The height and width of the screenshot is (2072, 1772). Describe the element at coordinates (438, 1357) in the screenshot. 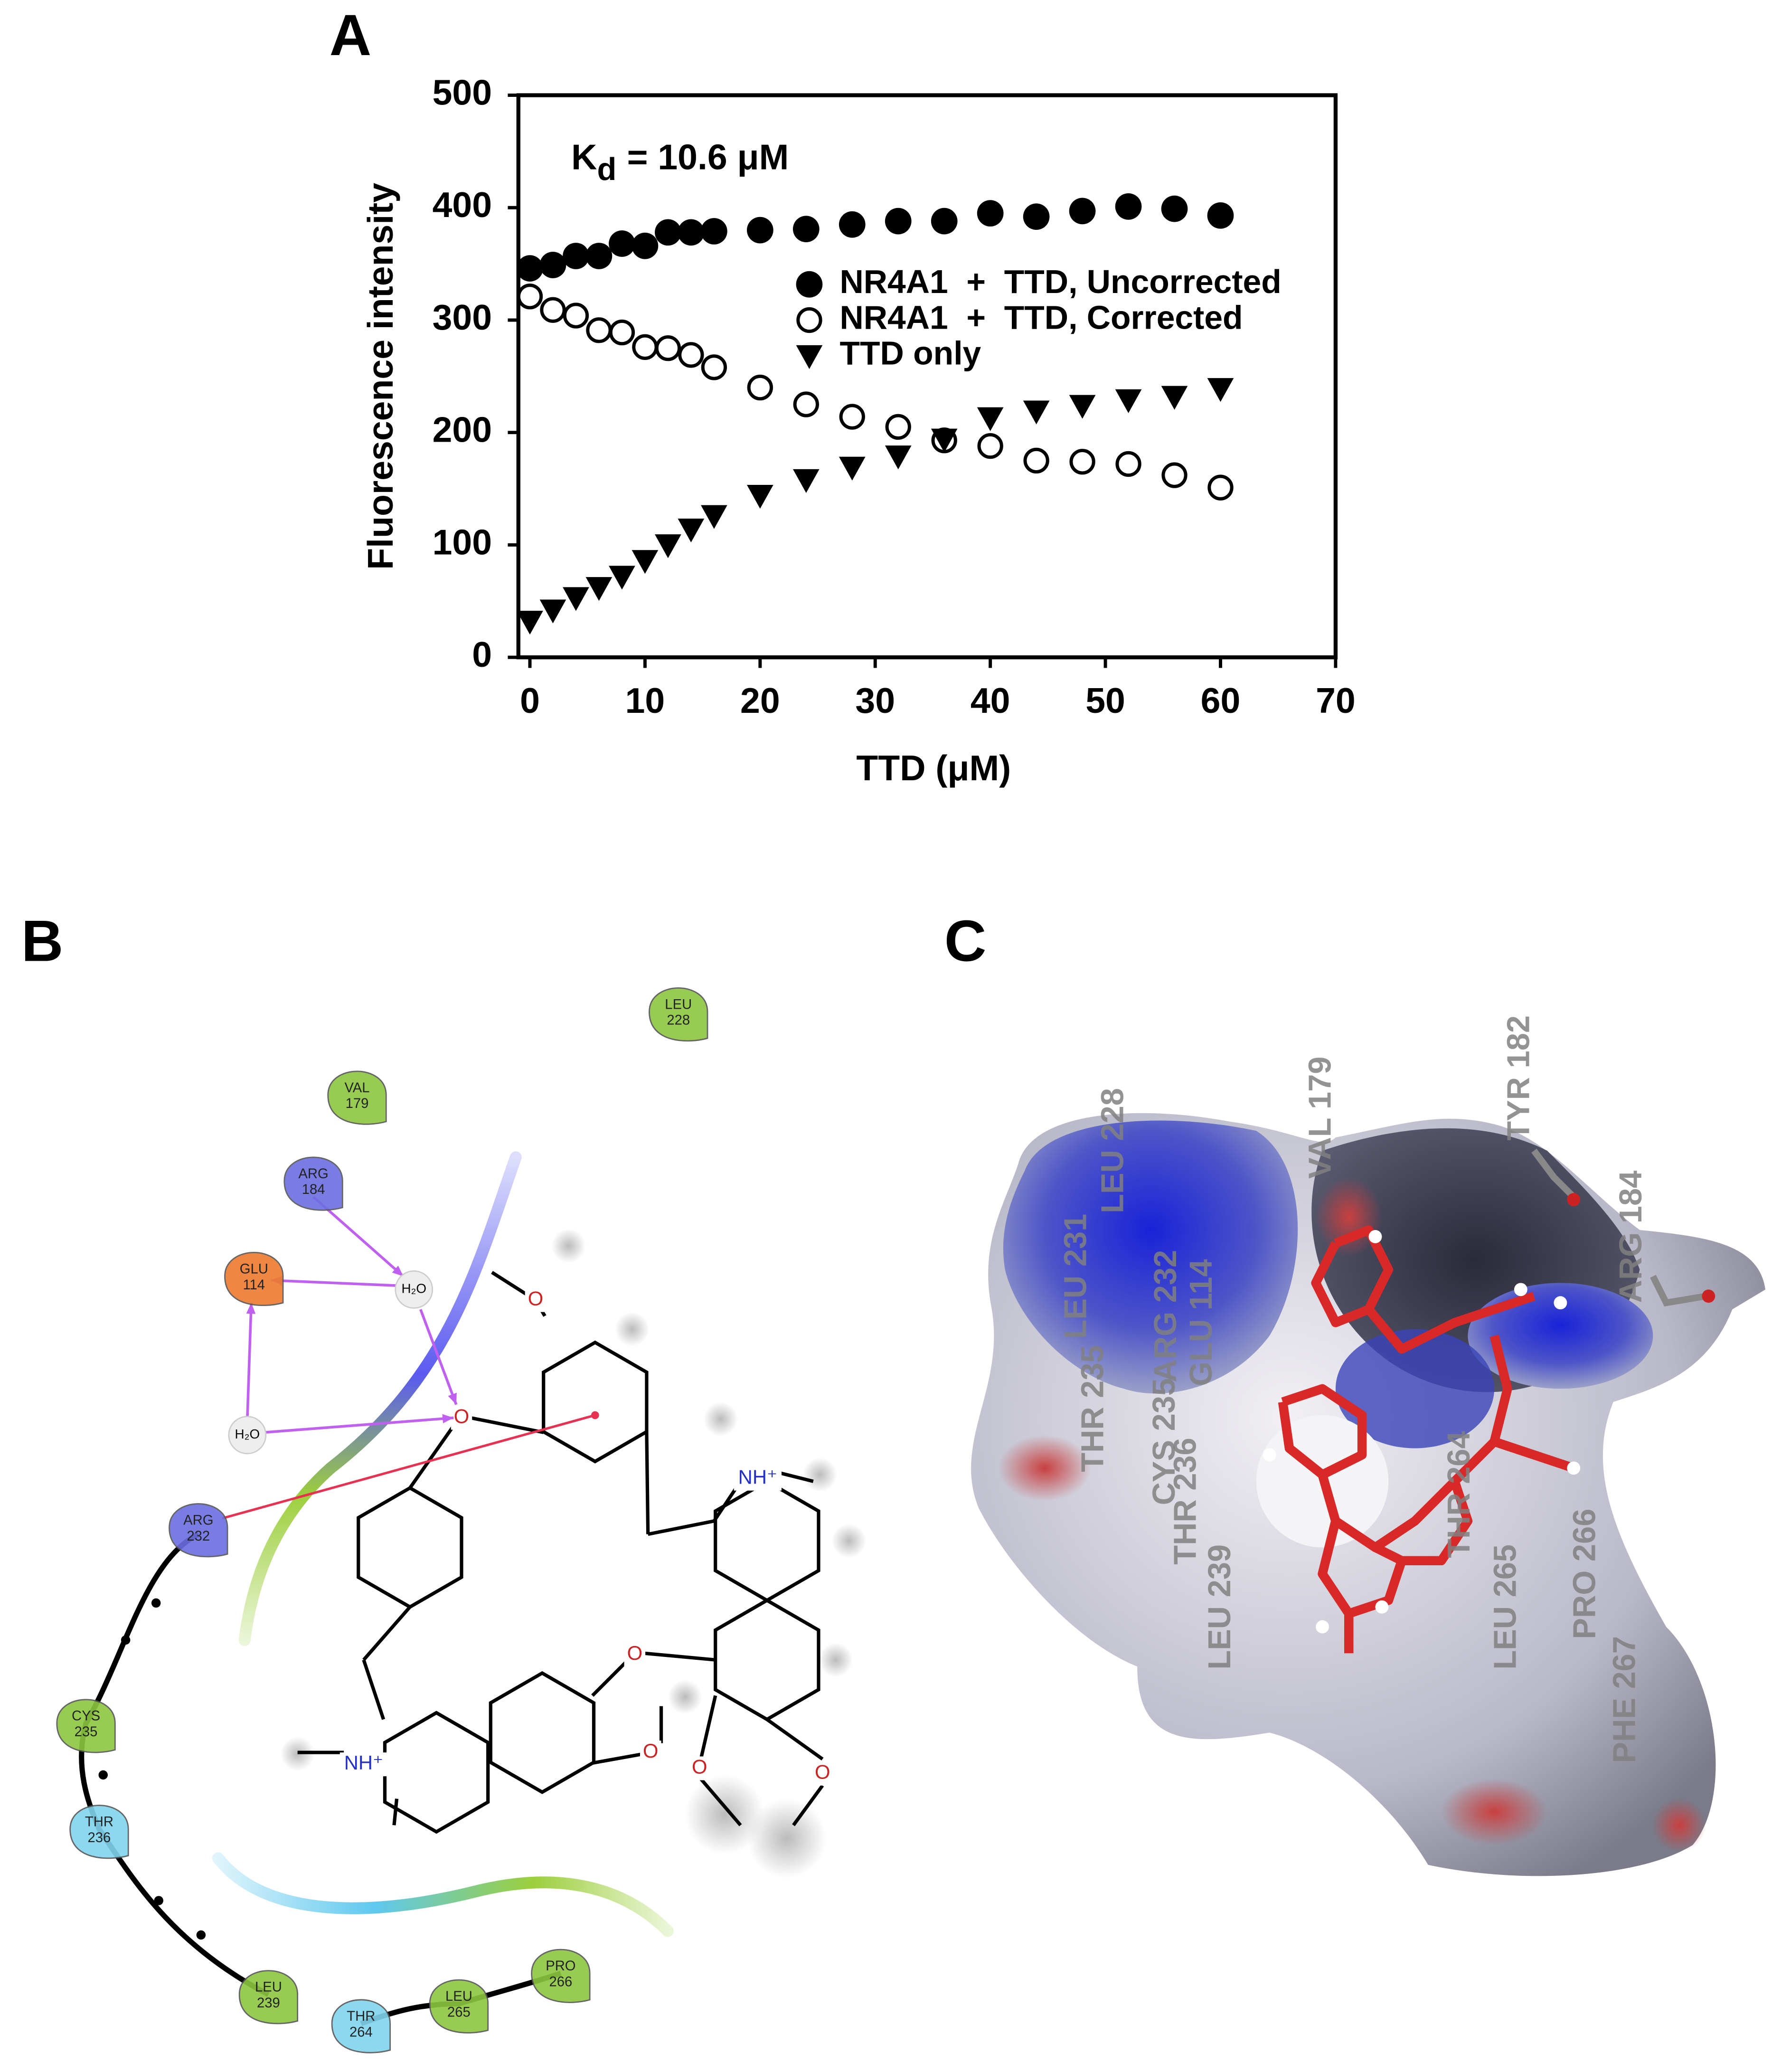

I see `hbond` at that location.